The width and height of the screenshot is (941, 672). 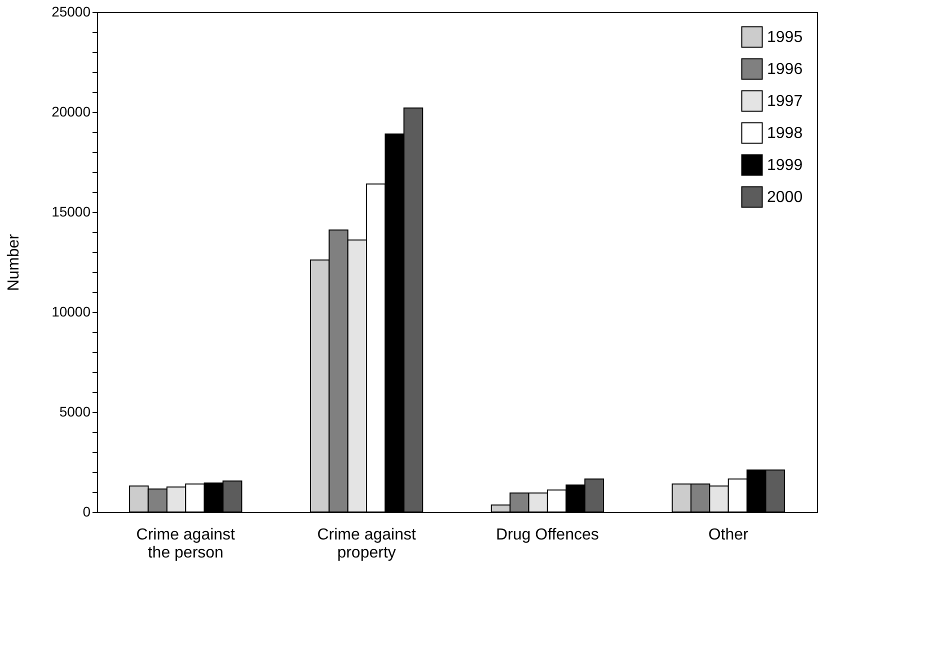 I want to click on x-tick-label: Crime against the person, so click(x=186, y=544).